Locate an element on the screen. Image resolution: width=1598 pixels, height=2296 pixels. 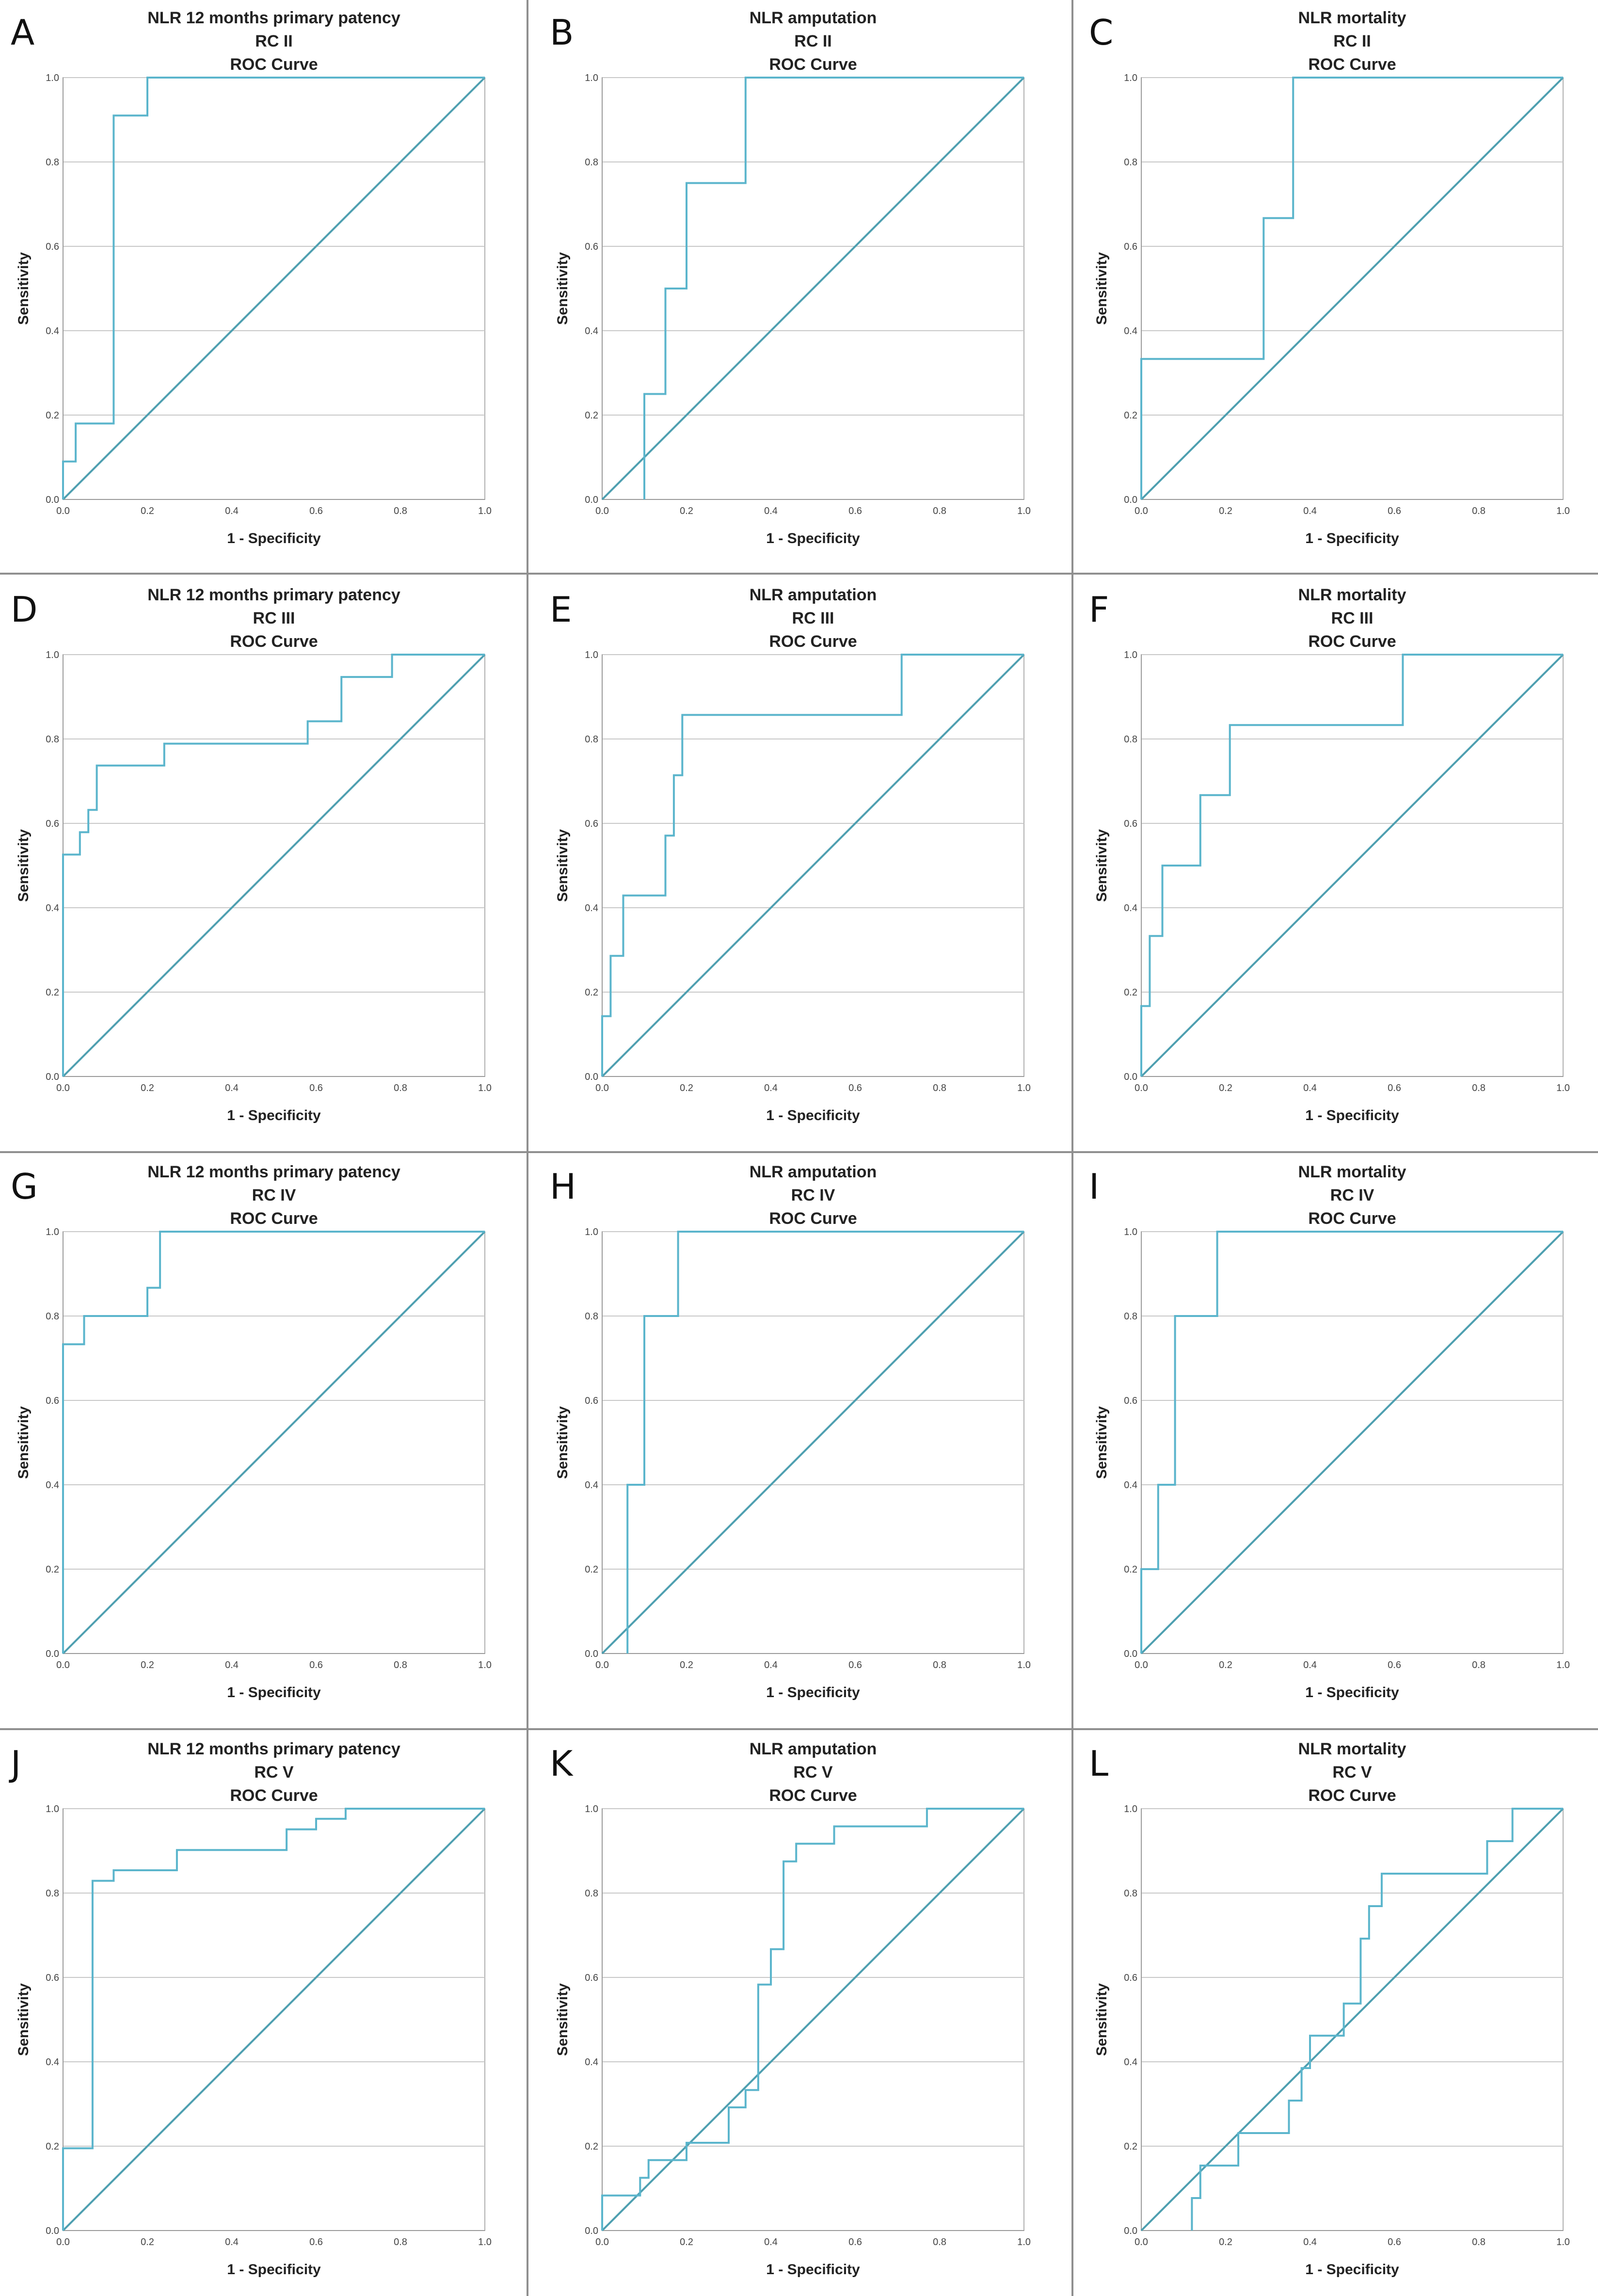
panel-letter: E is located at coordinates (561, 609).